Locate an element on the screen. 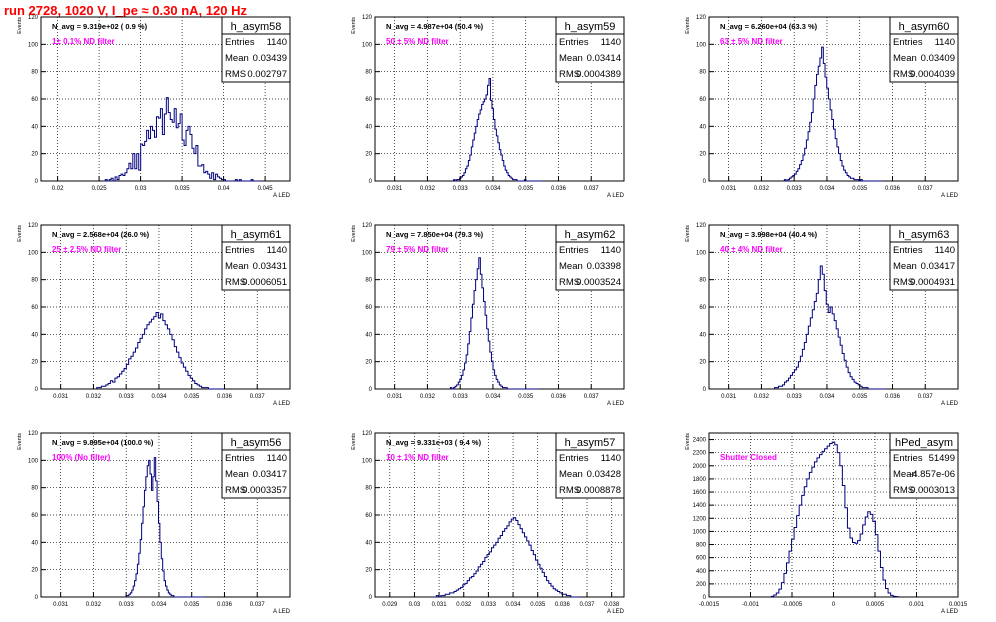 The width and height of the screenshot is (996, 622). stats-value-rms: 0.0006051 is located at coordinates (264, 282).